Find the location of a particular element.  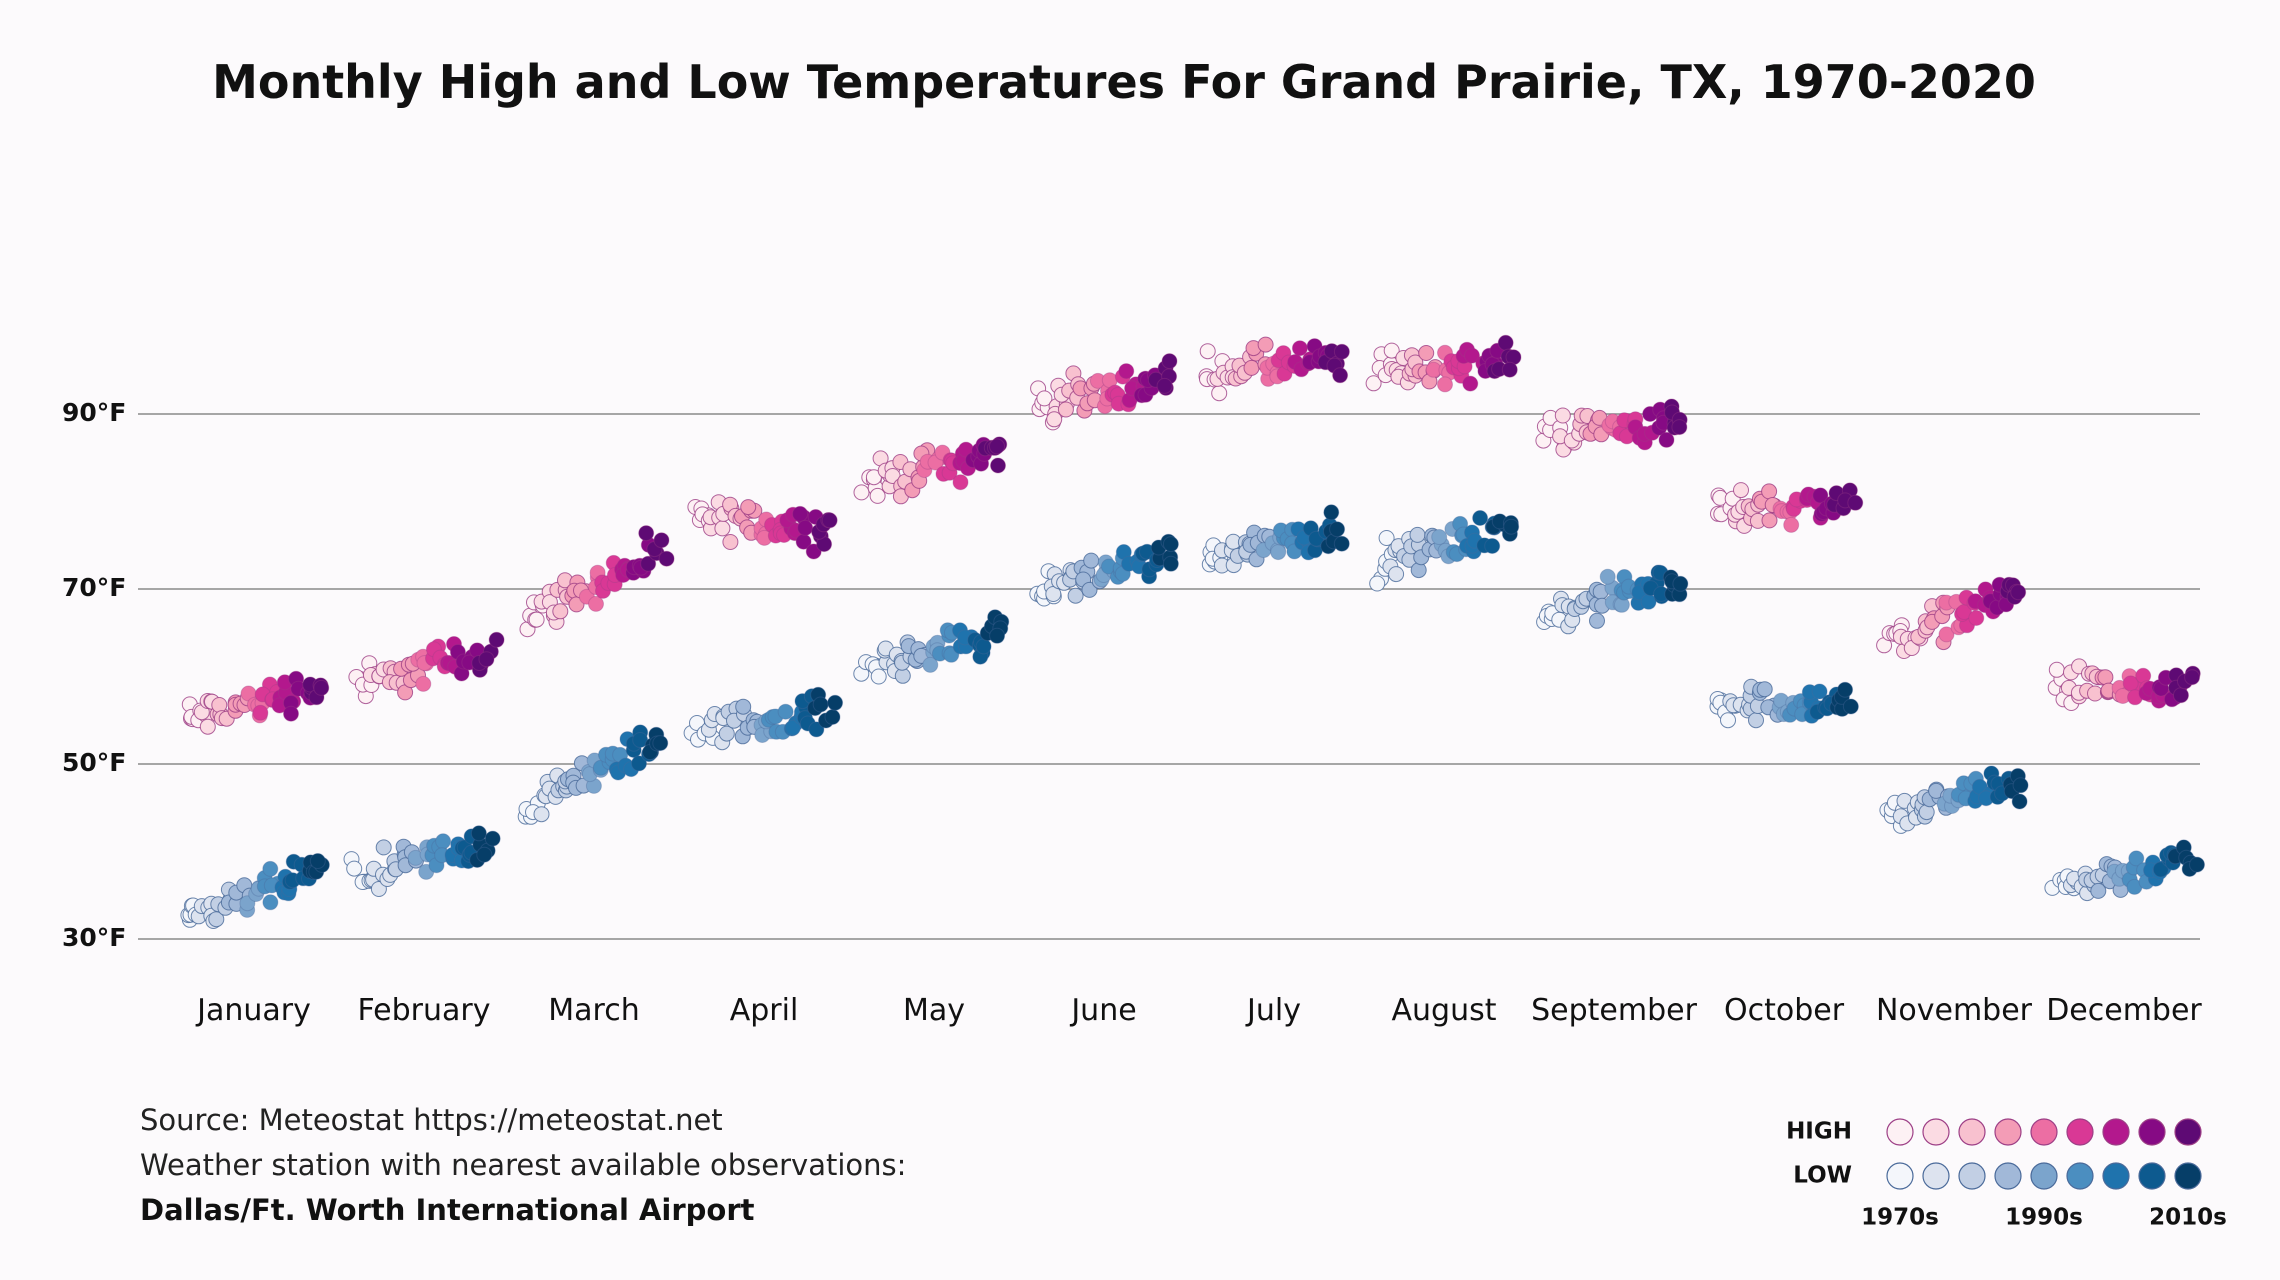

x-tick-label: June is located at coordinates (1102, 1010).